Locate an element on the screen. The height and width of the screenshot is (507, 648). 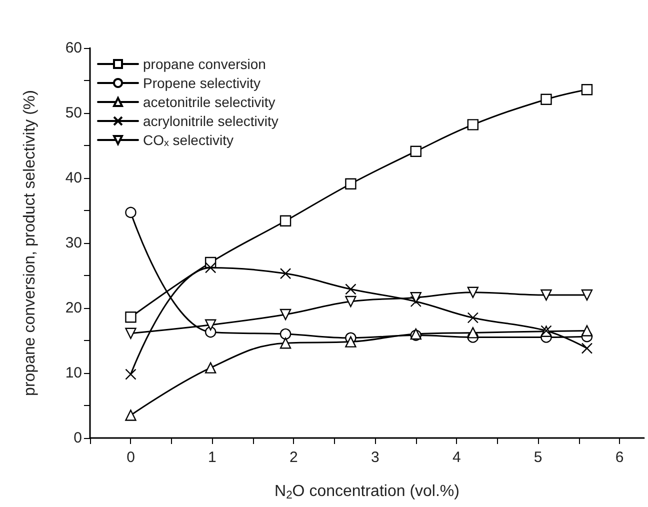
y-tick-label: 50 is located at coordinates (73, 113).